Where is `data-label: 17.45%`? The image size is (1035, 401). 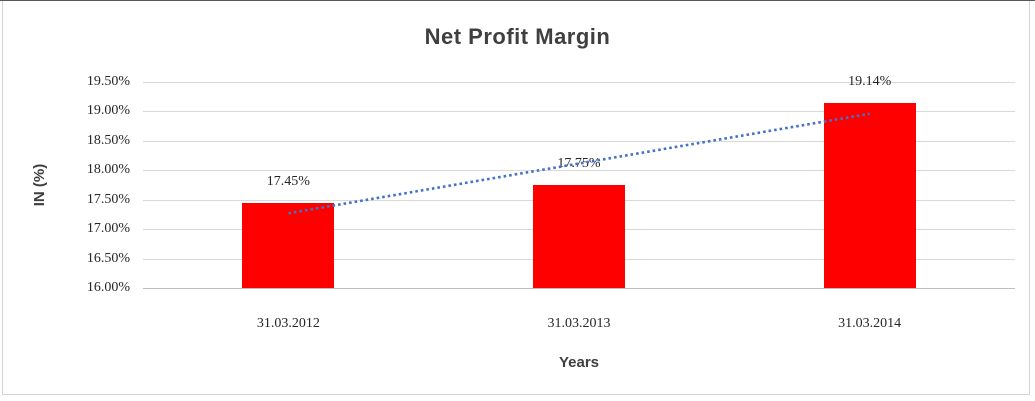
data-label: 17.45% is located at coordinates (288, 181).